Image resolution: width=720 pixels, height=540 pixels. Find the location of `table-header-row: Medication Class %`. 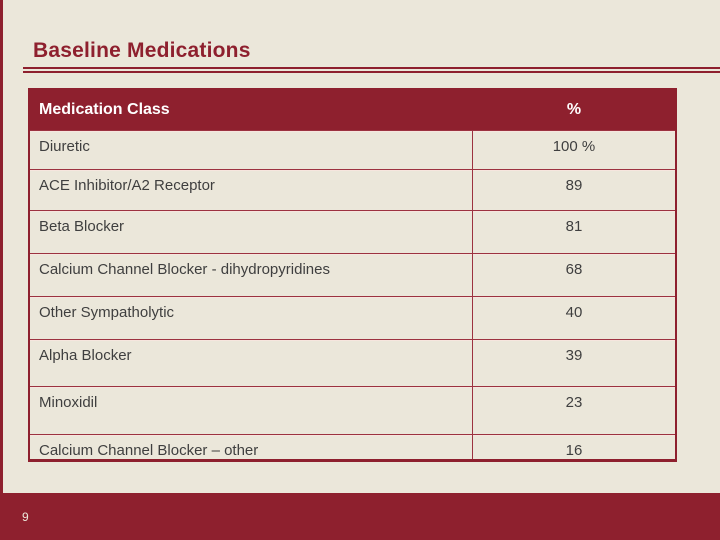

table-header-row: Medication Class % is located at coordinates (352, 110).